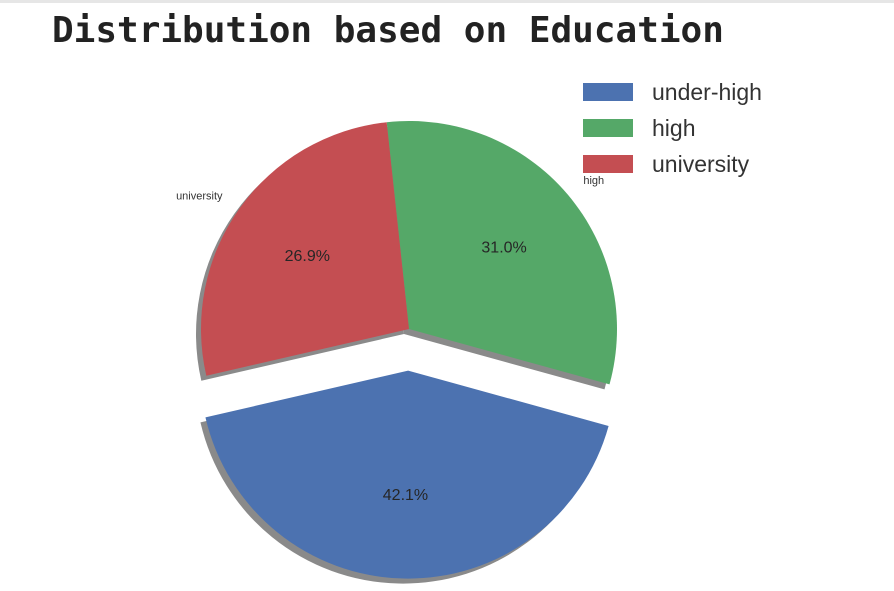 This screenshot has height=591, width=894. What do you see at coordinates (405, 495) in the screenshot?
I see `percent-label-under-high: 42.1%` at bounding box center [405, 495].